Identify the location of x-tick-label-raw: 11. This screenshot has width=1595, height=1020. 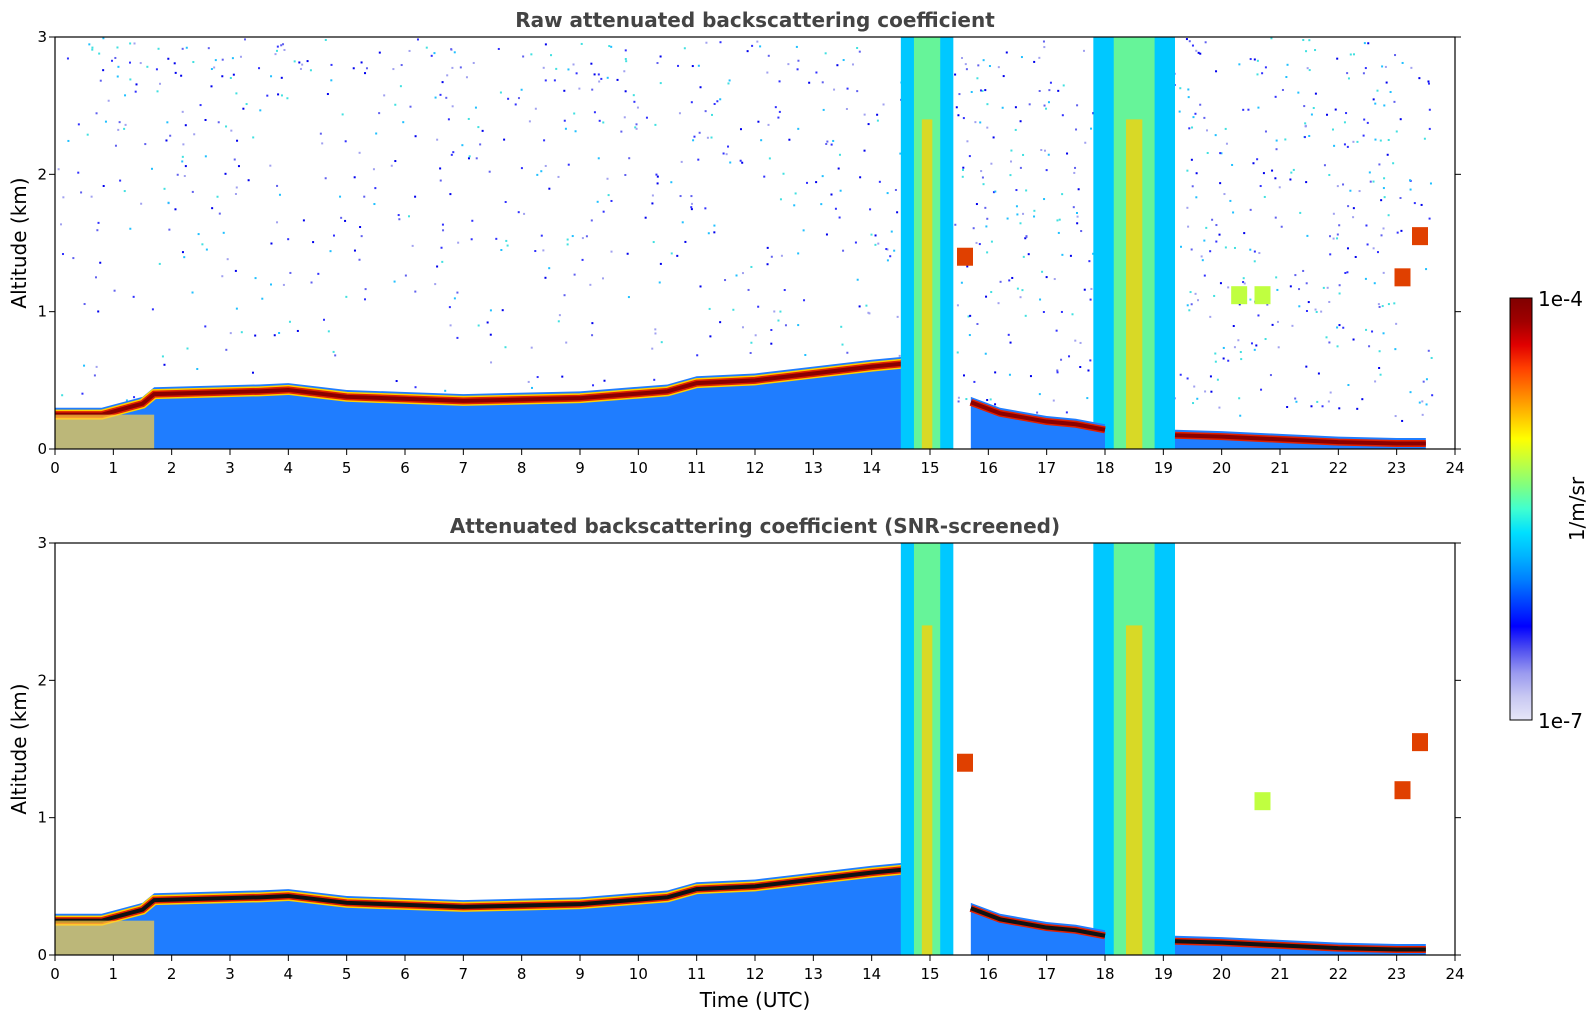
(696, 468).